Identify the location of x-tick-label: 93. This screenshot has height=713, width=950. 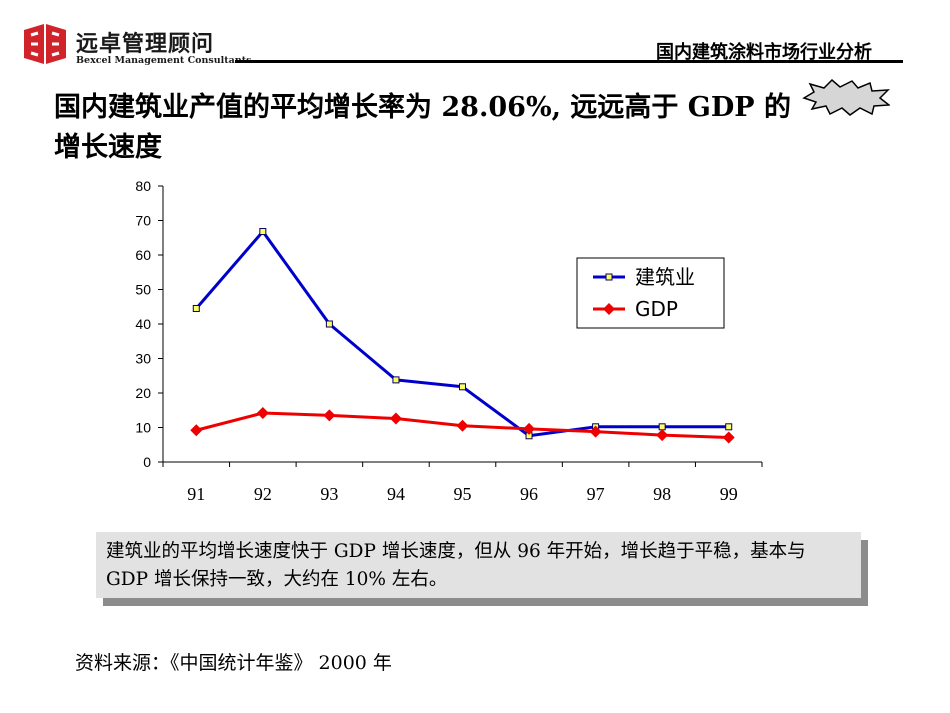
(329, 494).